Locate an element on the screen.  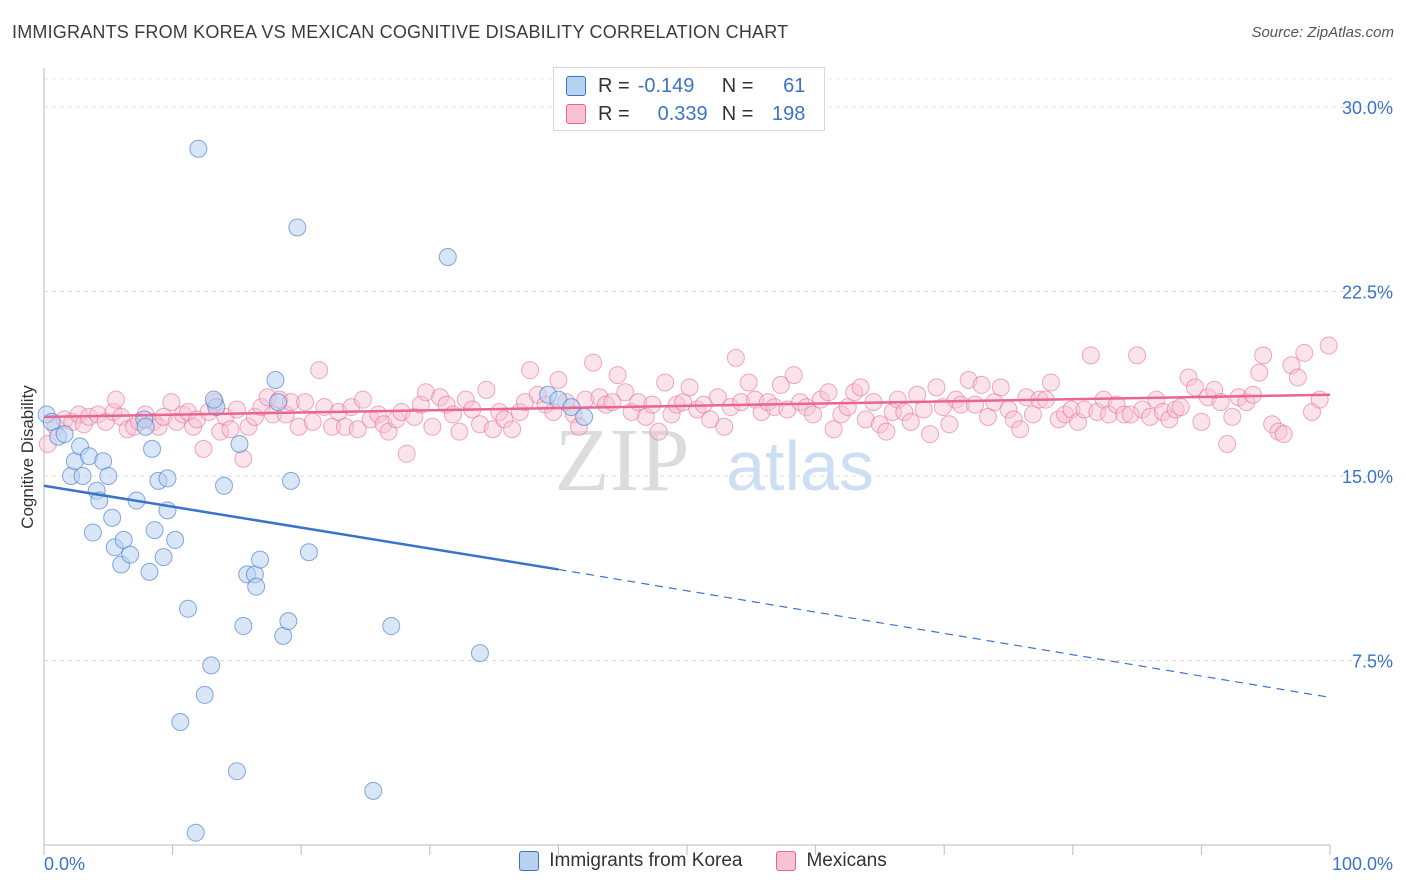
trendline-korea-extension is located at coordinates (944, 633).